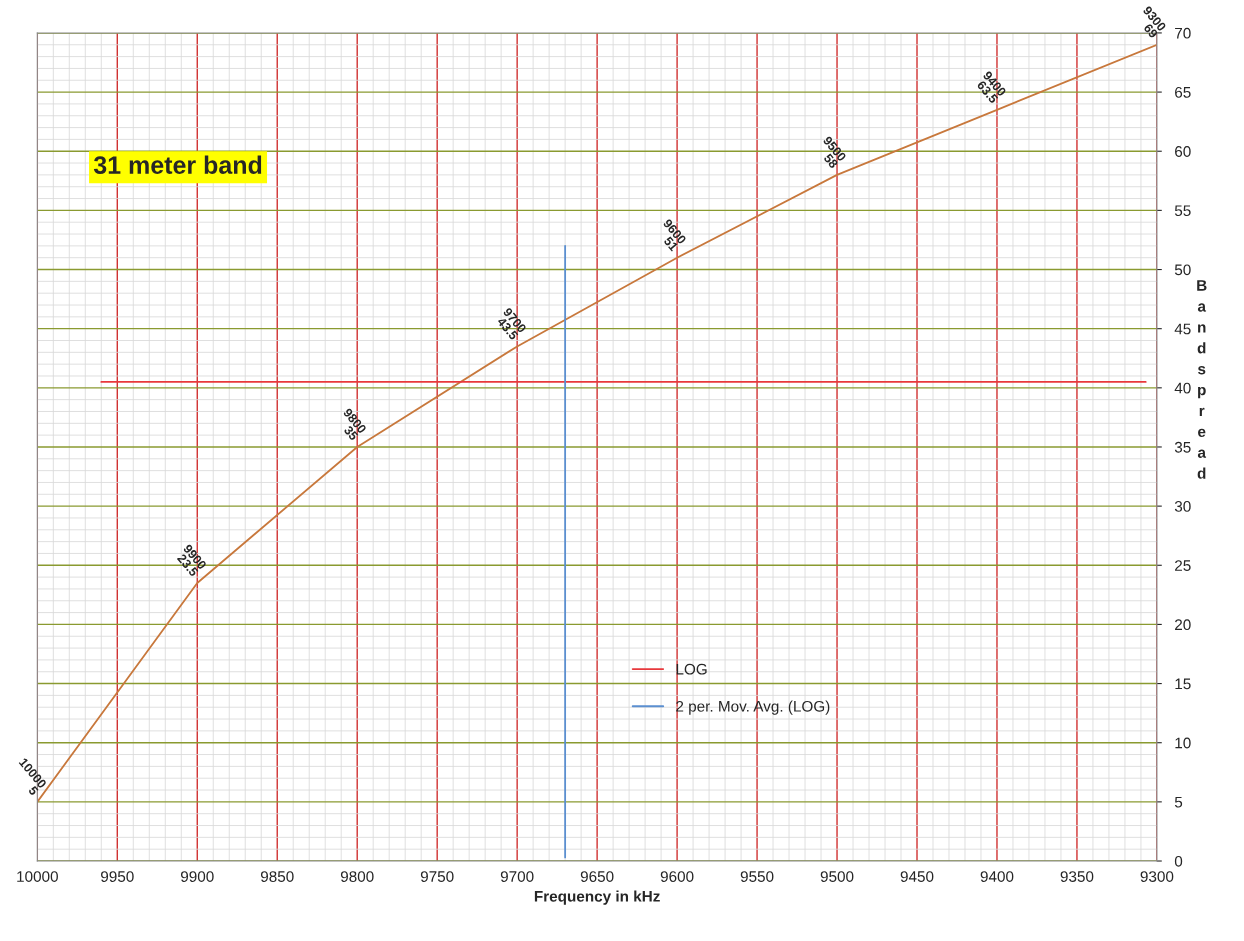  What do you see at coordinates (177, 164) in the screenshot?
I see `annotation: 31 meter band` at bounding box center [177, 164].